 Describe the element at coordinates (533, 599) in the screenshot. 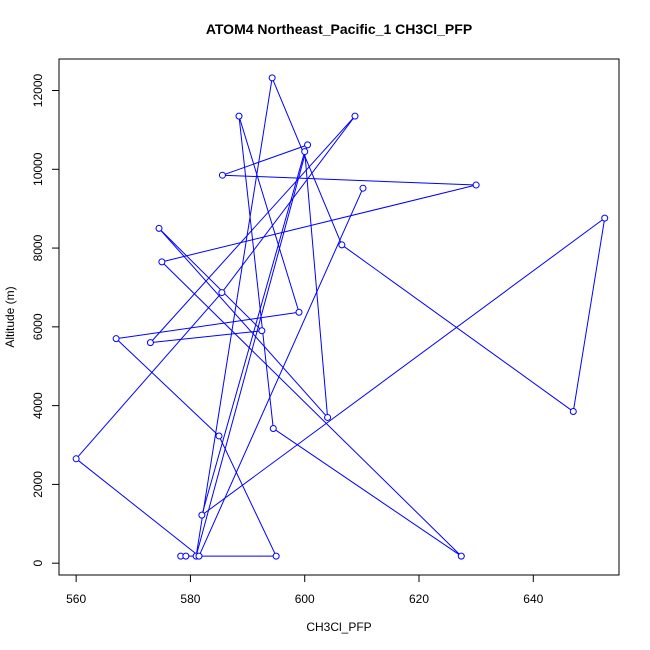

I see `x-tick-label: 640` at that location.